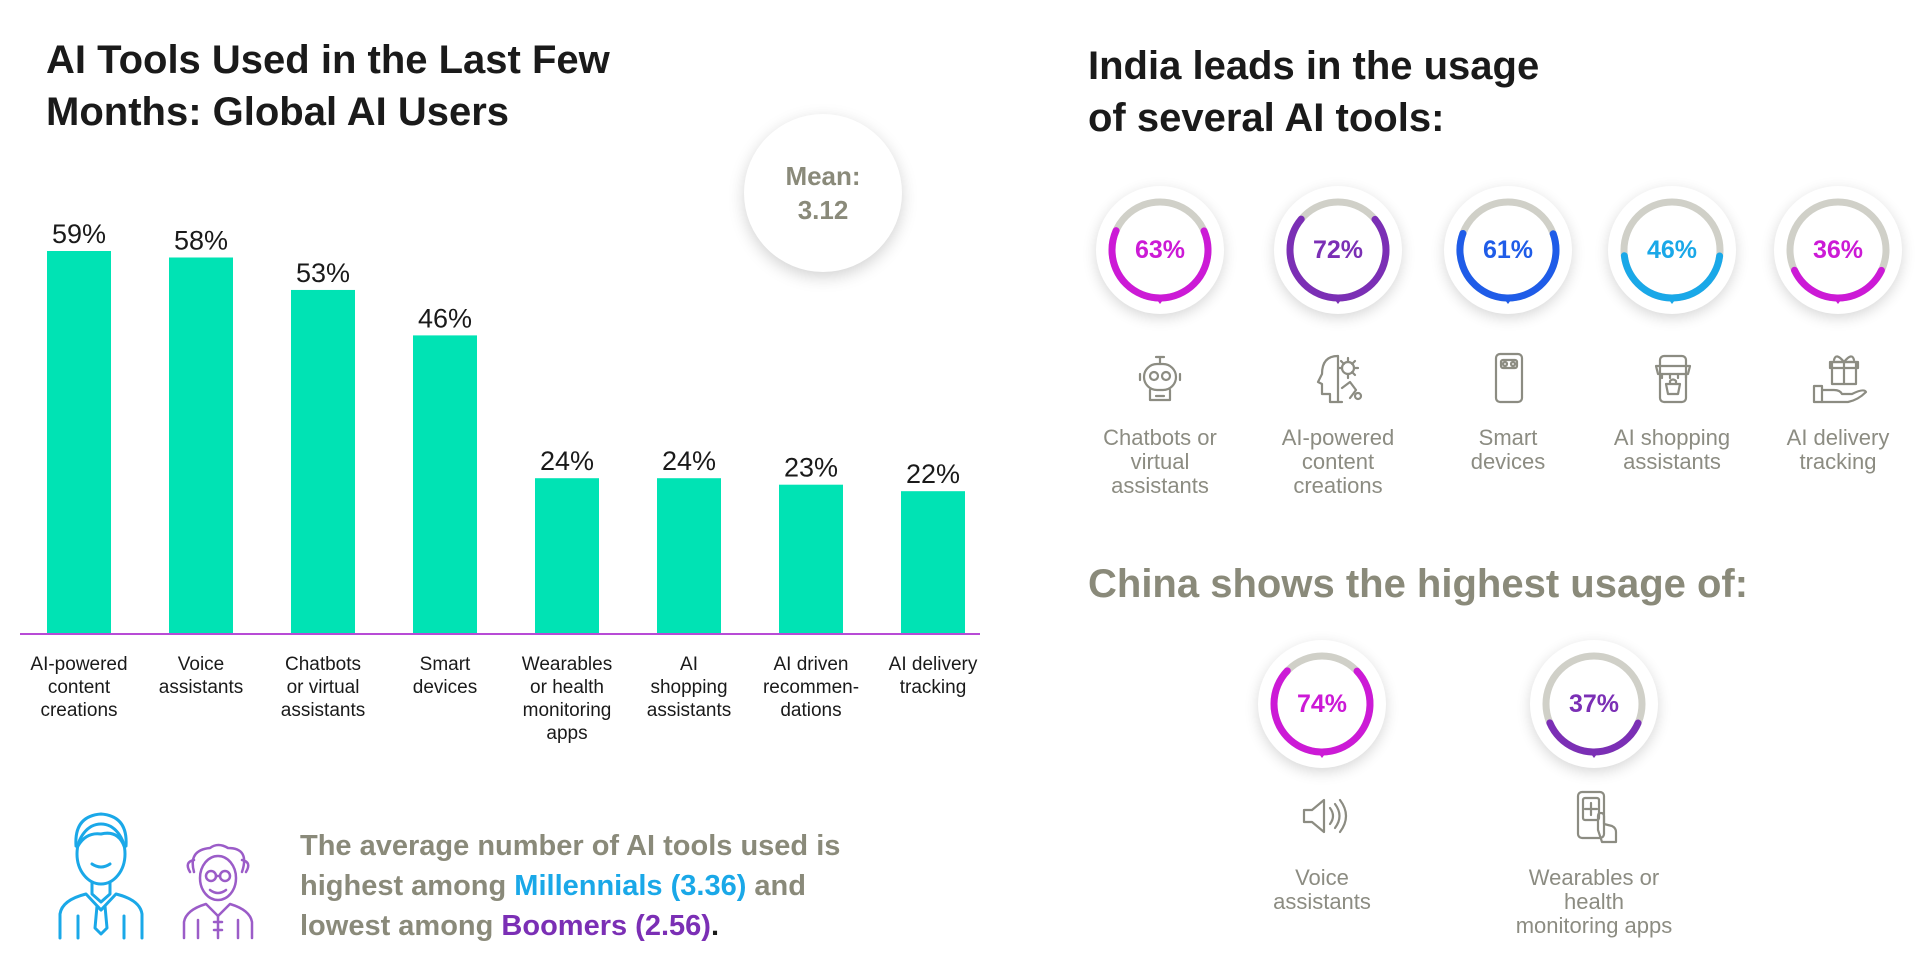  I want to click on speaker-icon, so click(1325, 816).